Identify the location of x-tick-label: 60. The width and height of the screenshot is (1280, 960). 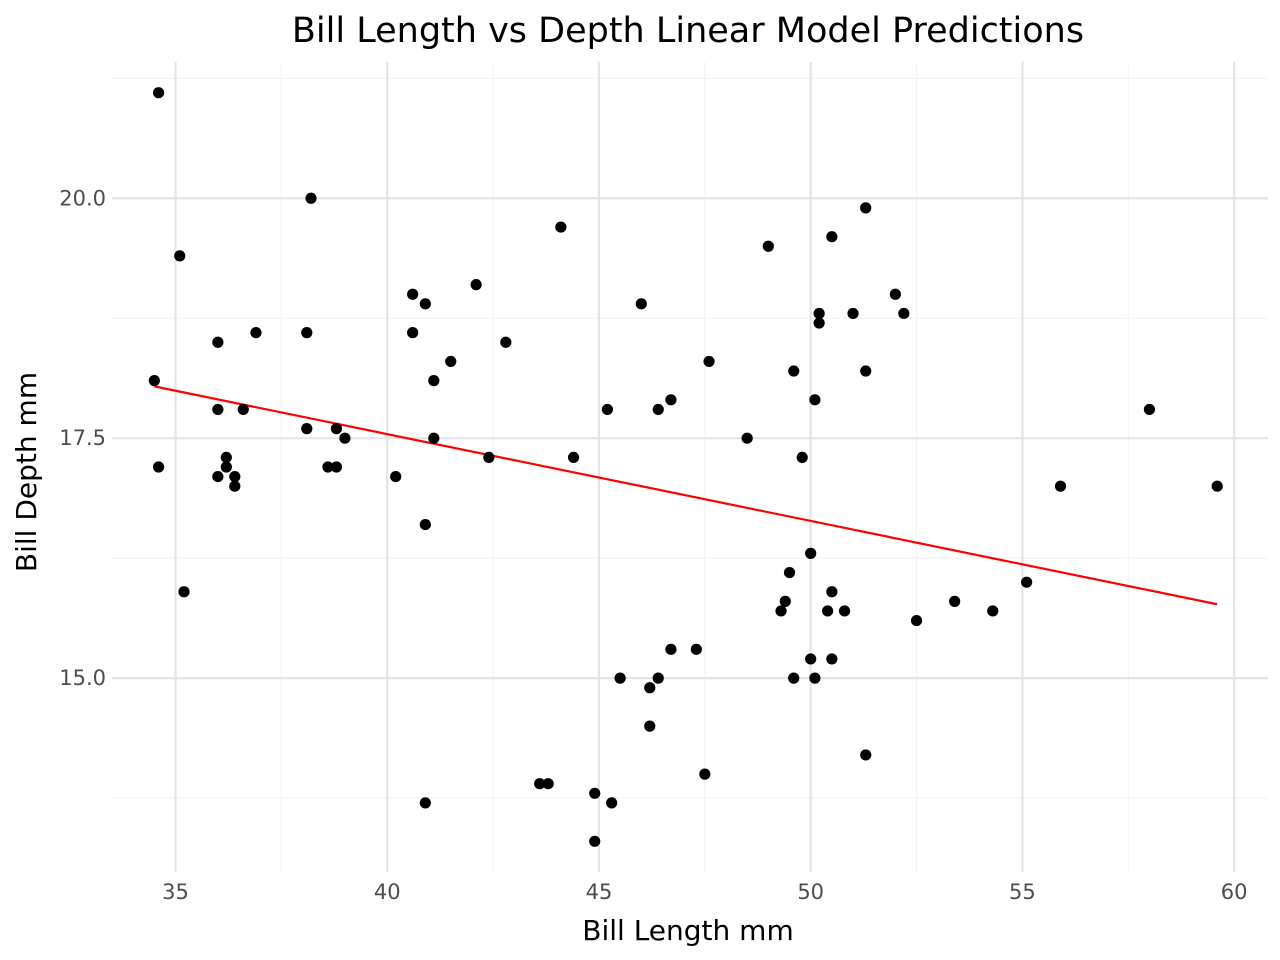
(1234, 892).